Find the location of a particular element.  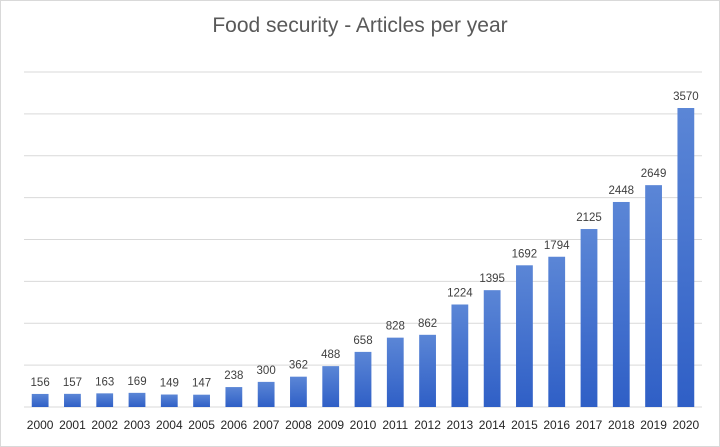

x-tick-2016: 2016 is located at coordinates (556, 425).